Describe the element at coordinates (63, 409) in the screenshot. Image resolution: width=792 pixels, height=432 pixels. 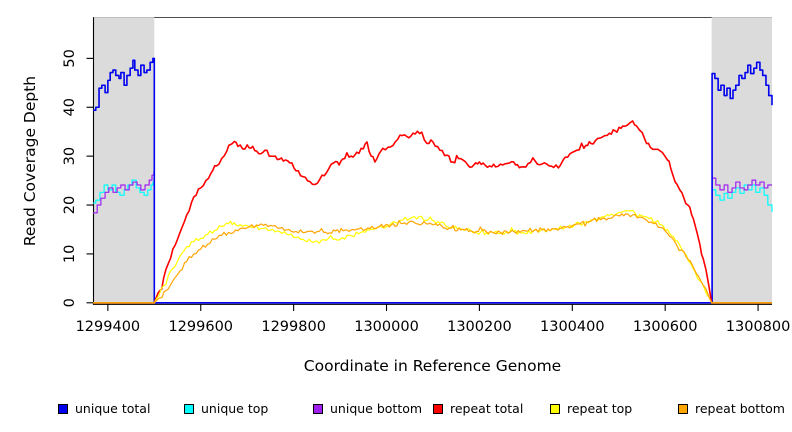
I see `legend-swatch-unique-total` at that location.